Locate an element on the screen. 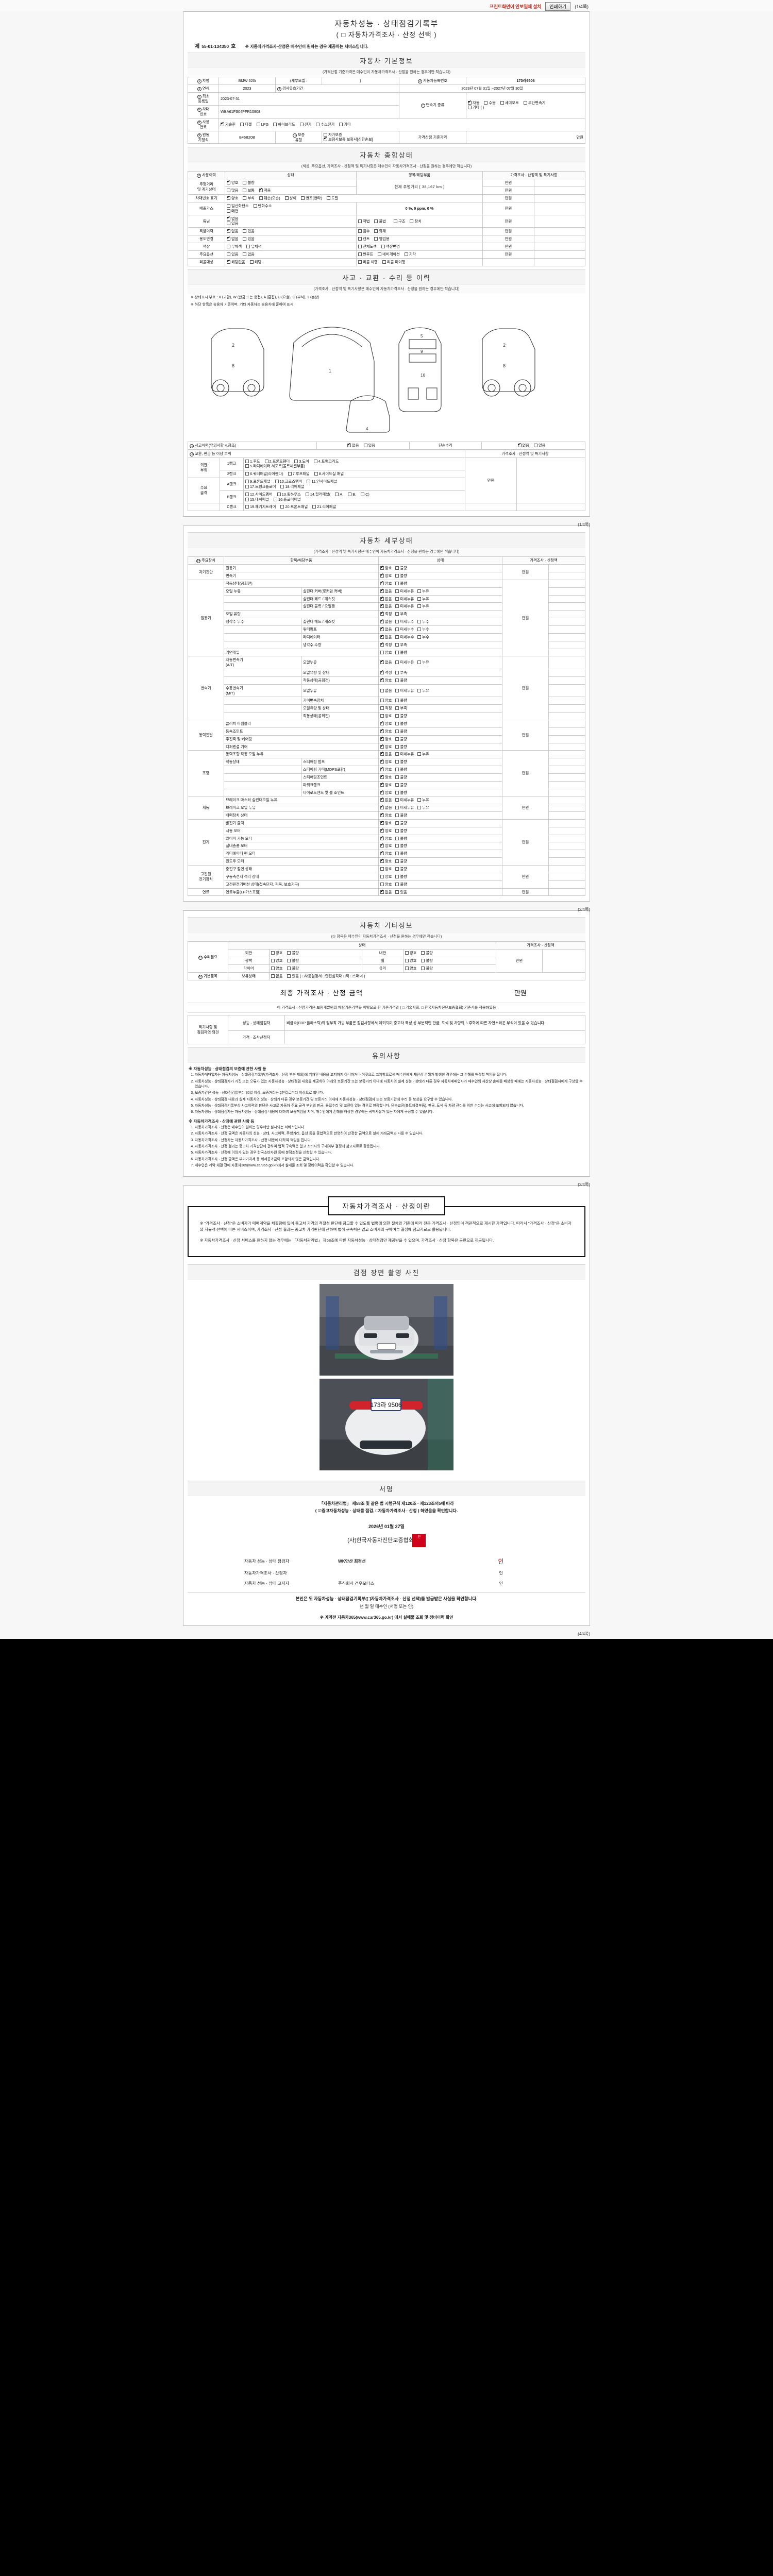 The image size is (773, 2576). checkbox-commercial is located at coordinates (376, 239).